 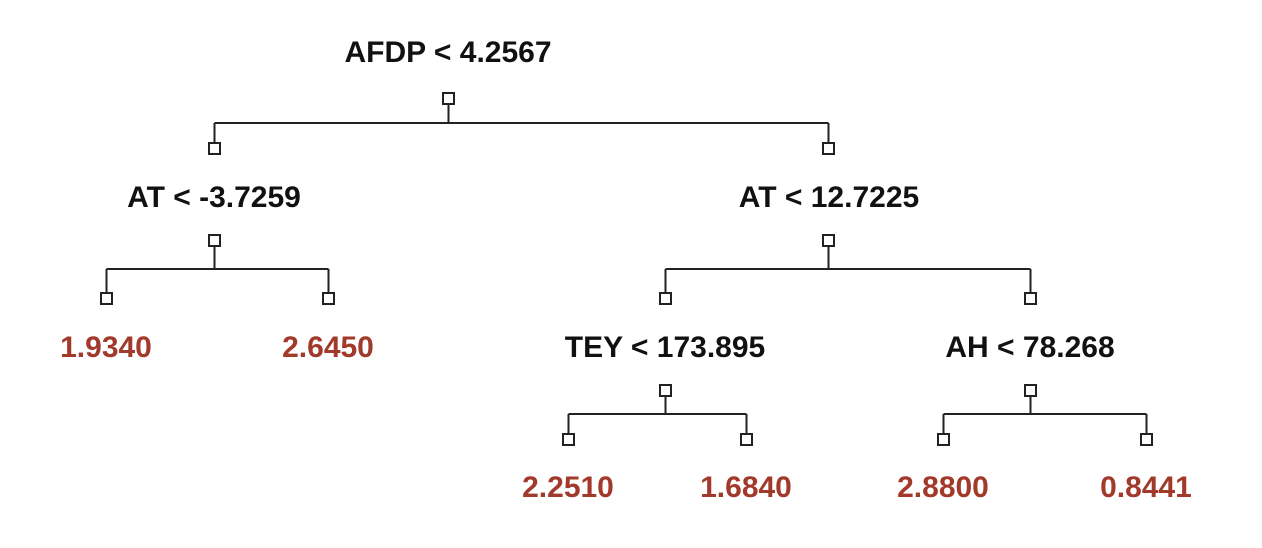 I want to click on right-right-child-box, so click(x=1030, y=298).